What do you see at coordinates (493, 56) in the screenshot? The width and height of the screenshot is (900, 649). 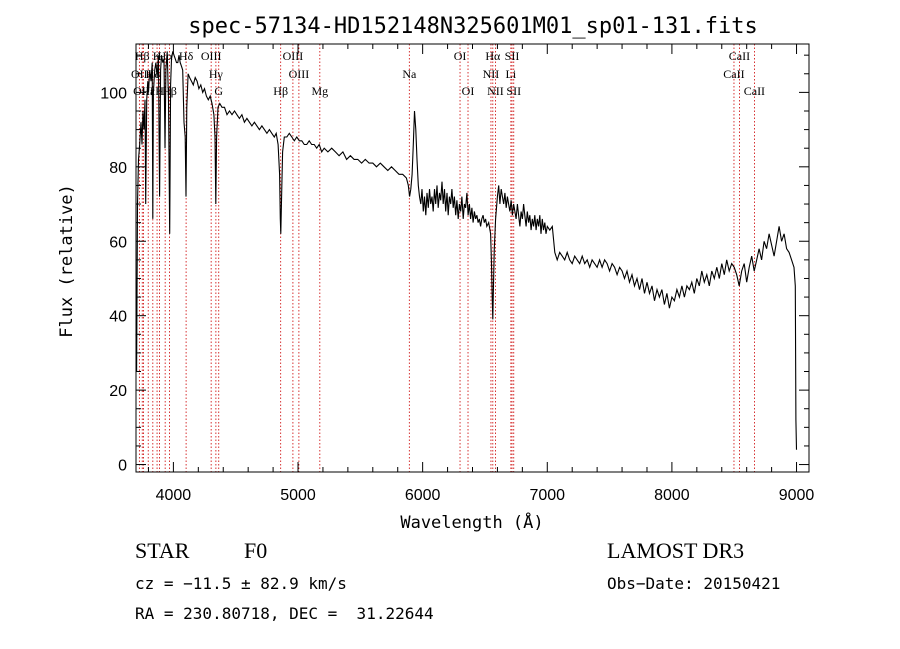 I see `line-label-20: Hα` at bounding box center [493, 56].